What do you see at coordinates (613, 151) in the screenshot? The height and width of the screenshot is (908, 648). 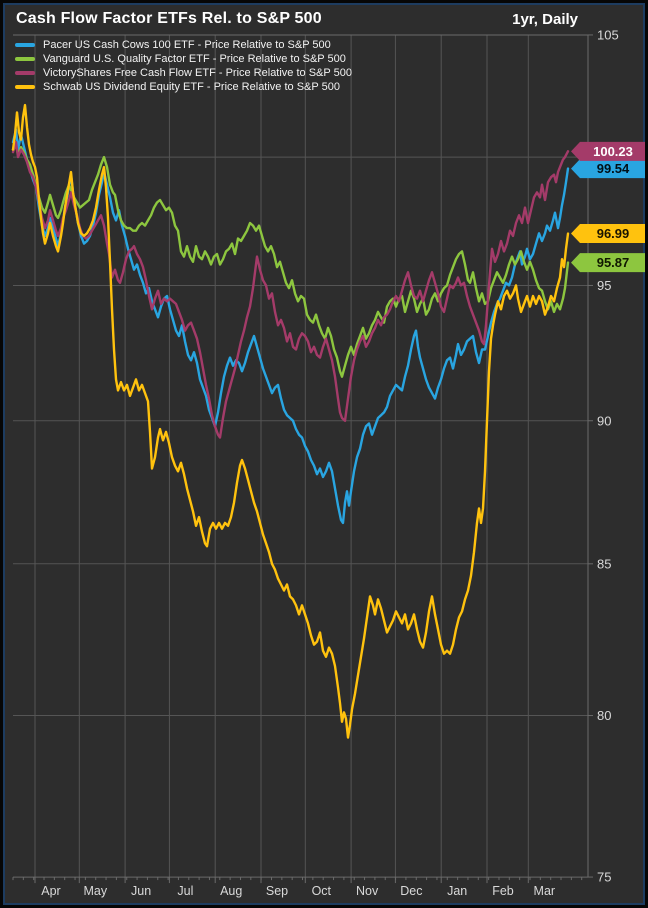 I see `price-flag-value: 100.23` at bounding box center [613, 151].